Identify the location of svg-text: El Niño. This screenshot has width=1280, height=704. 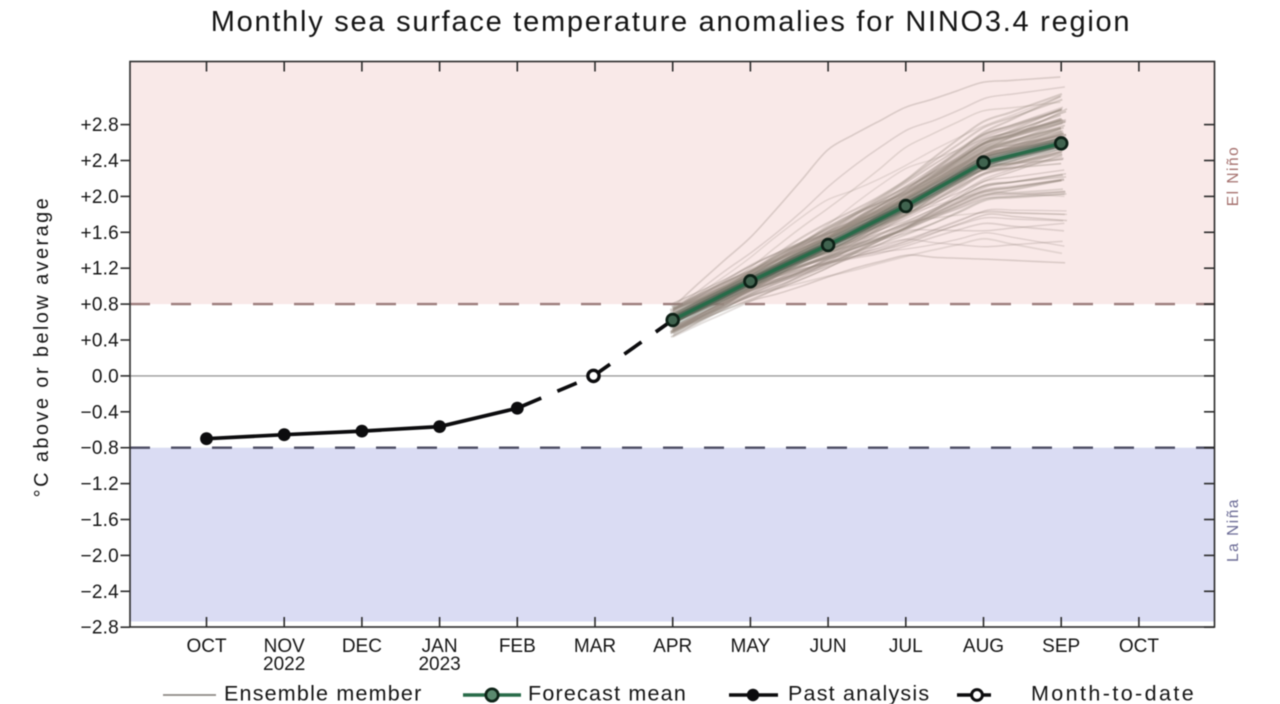
(1233, 176).